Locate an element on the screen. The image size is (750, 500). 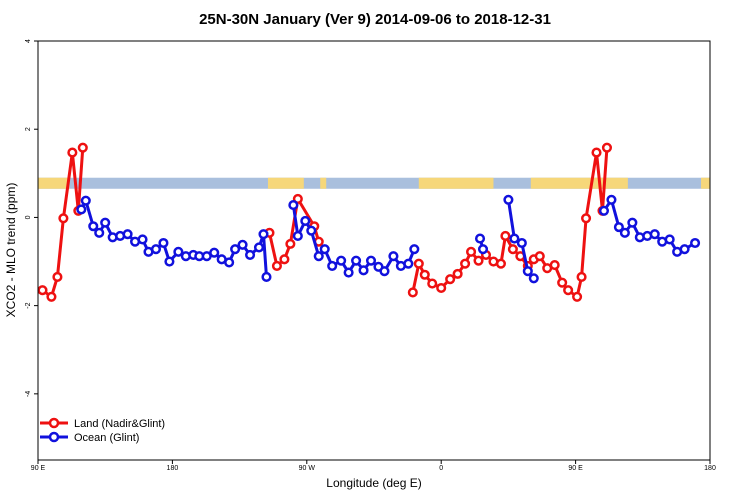
y-tick-label: -2 is located at coordinates (28, 305).